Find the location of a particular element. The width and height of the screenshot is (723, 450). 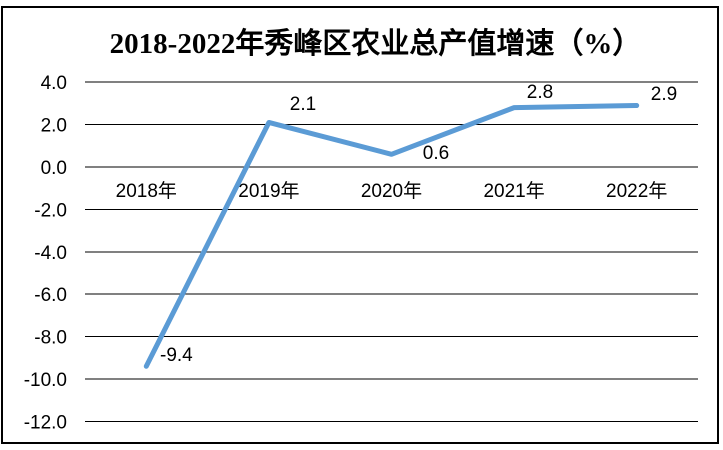

y-axis-tick-label: 2.0 is located at coordinates (54, 126).